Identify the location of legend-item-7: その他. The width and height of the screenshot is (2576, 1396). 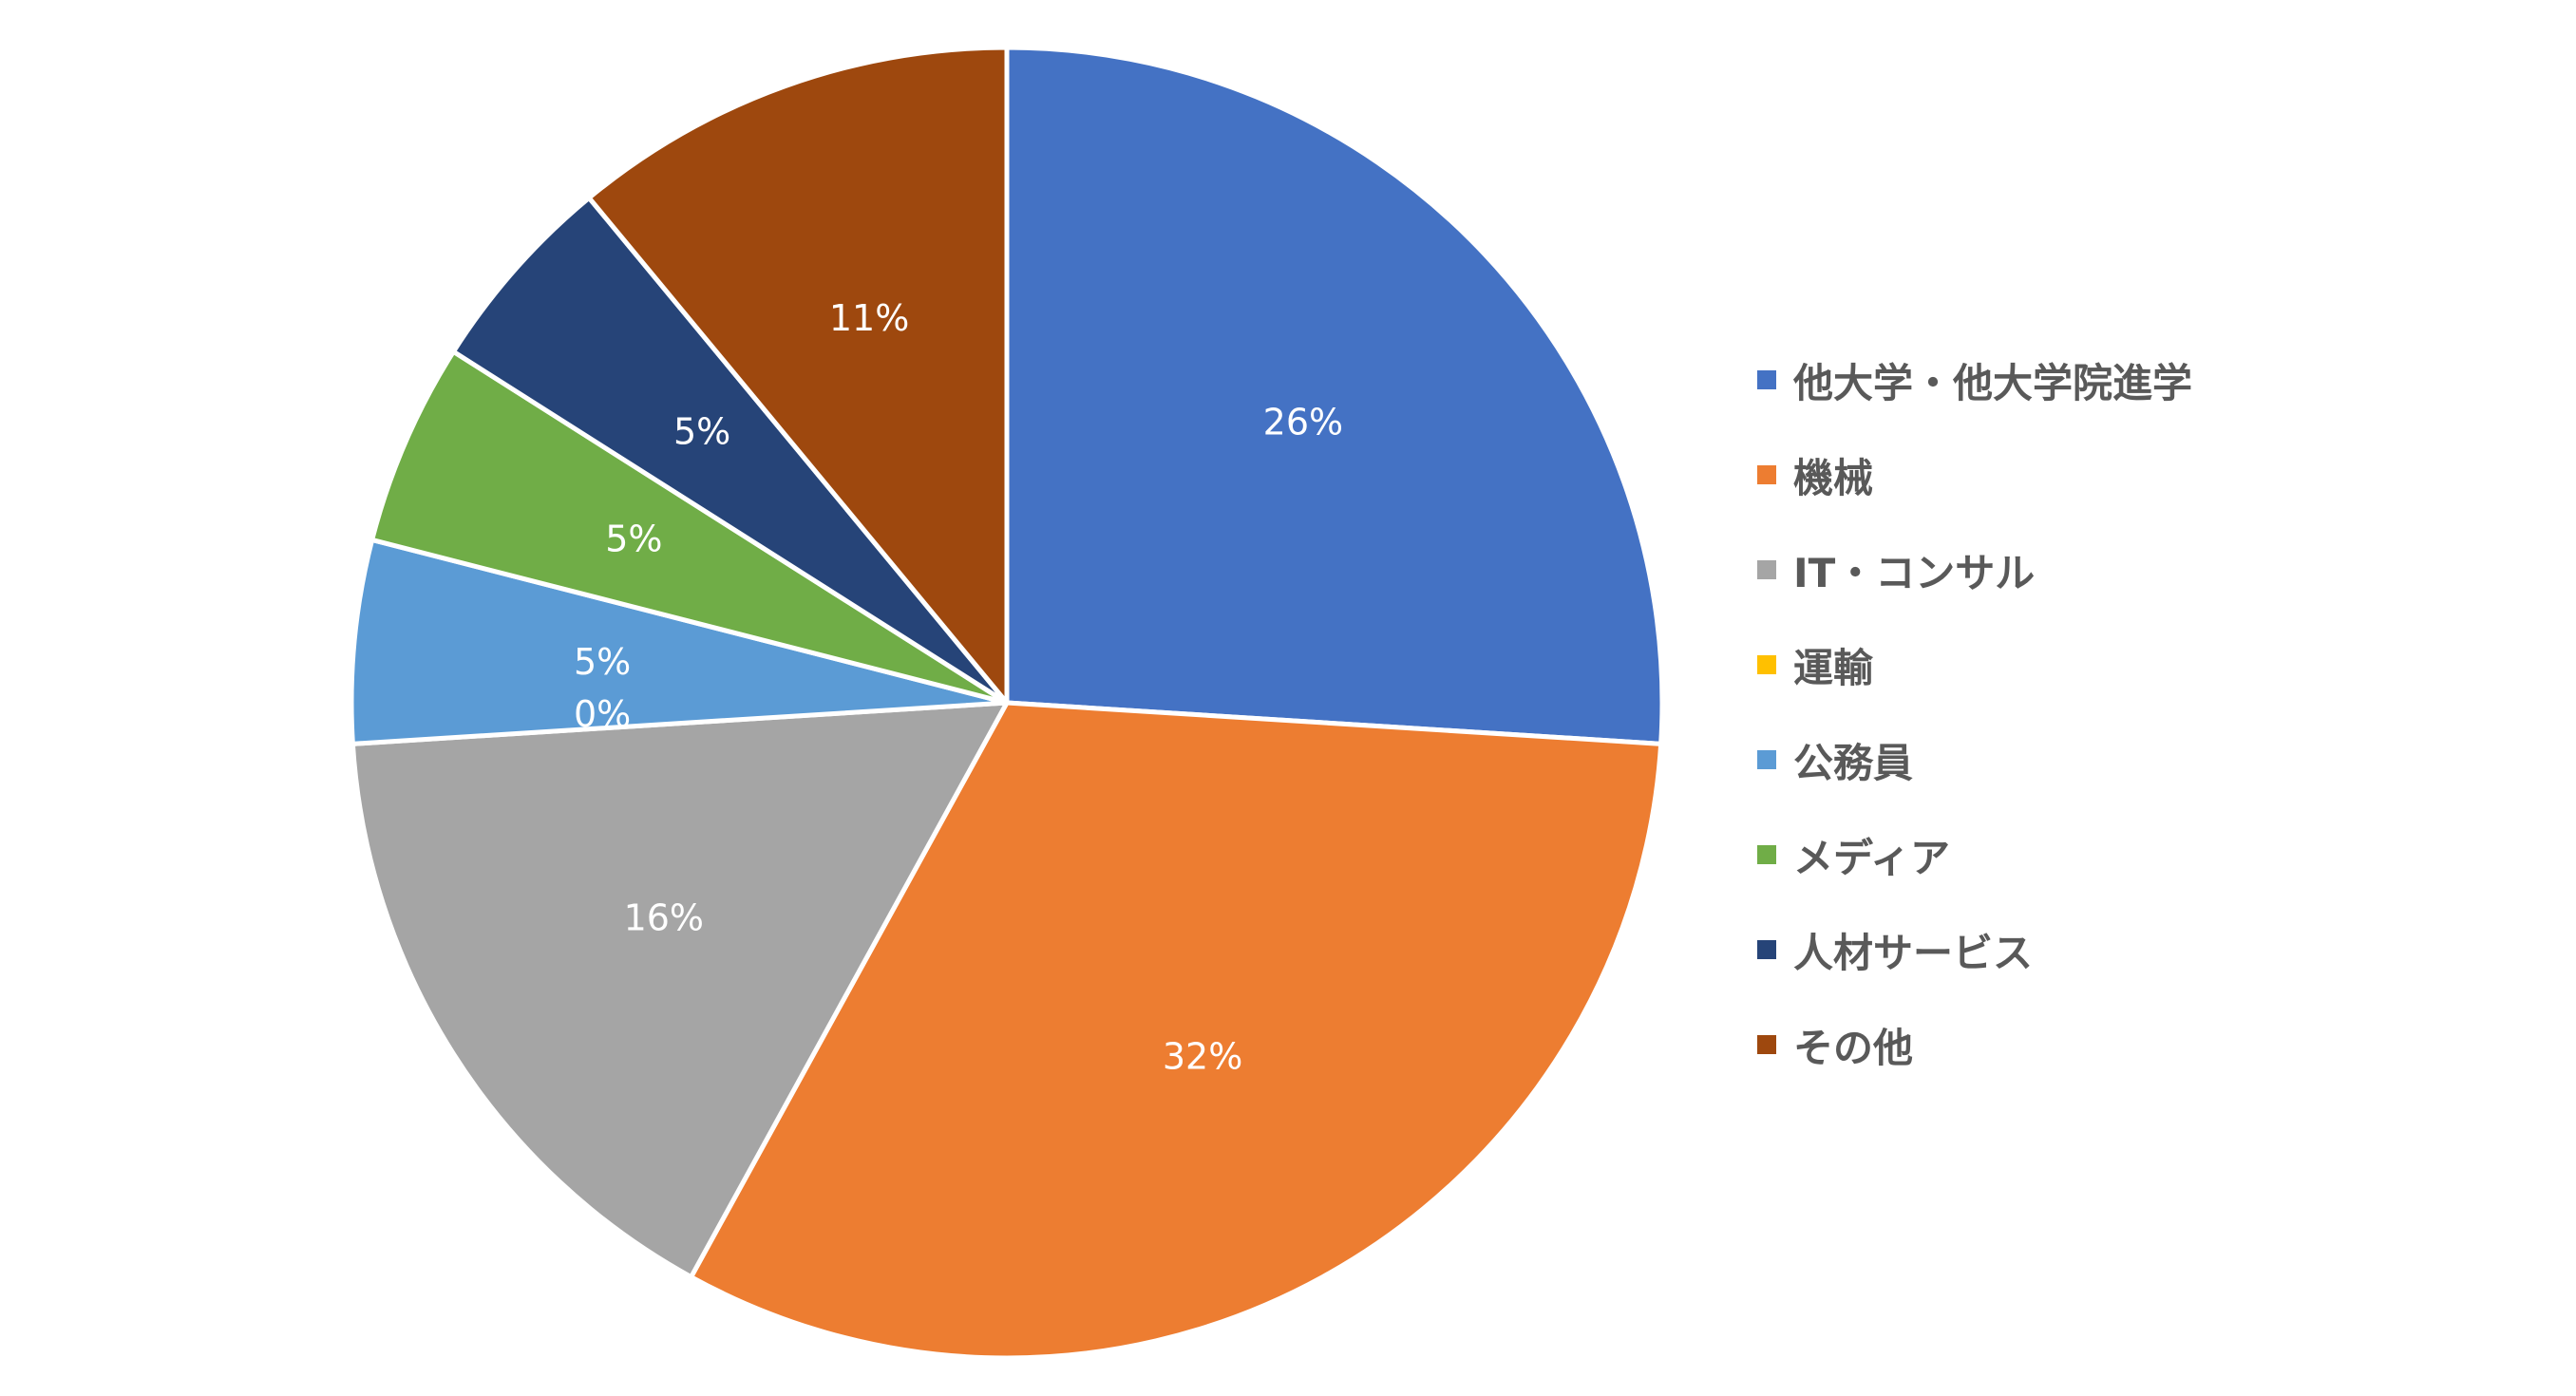
(1975, 1044).